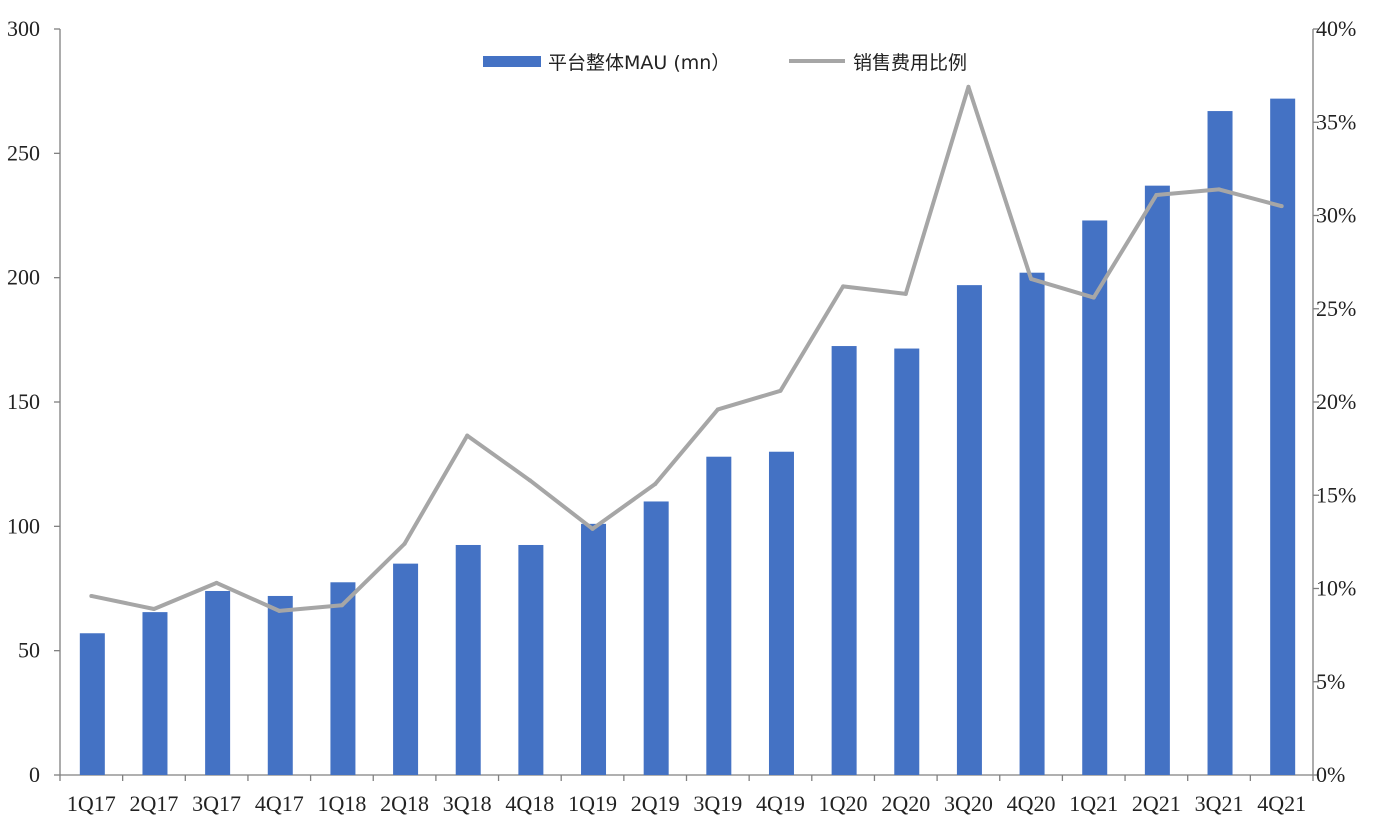 The height and width of the screenshot is (822, 1395). Describe the element at coordinates (1336, 494) in the screenshot. I see `y-right-tick-label: 15%` at that location.